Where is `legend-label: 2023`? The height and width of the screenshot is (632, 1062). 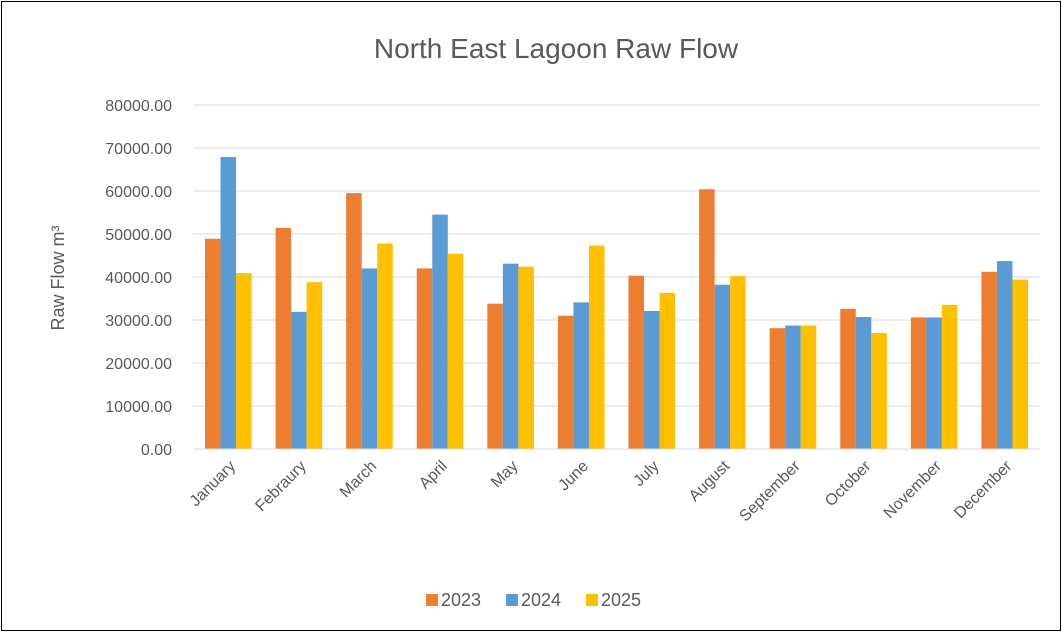
legend-label: 2023 is located at coordinates (461, 600).